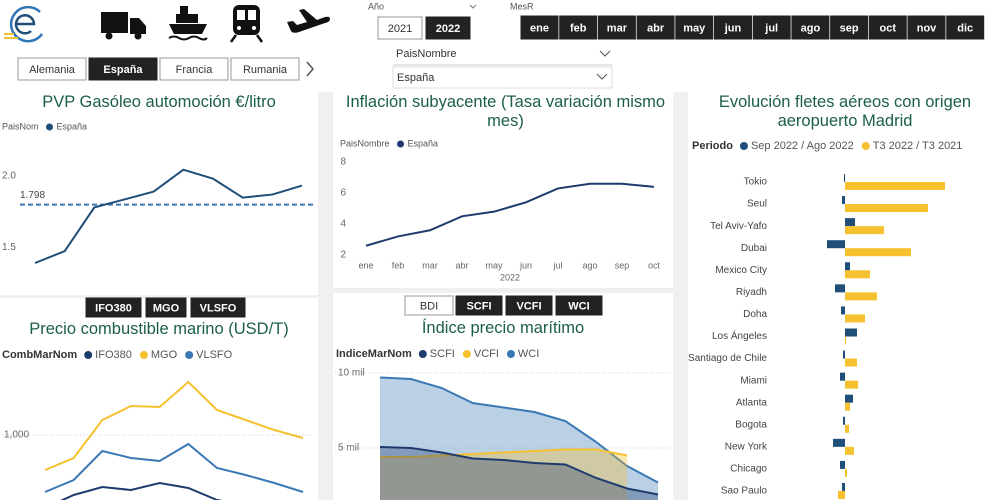 Image resolution: width=1000 pixels, height=500 pixels. I want to click on month-button-label: feb, so click(578, 28).